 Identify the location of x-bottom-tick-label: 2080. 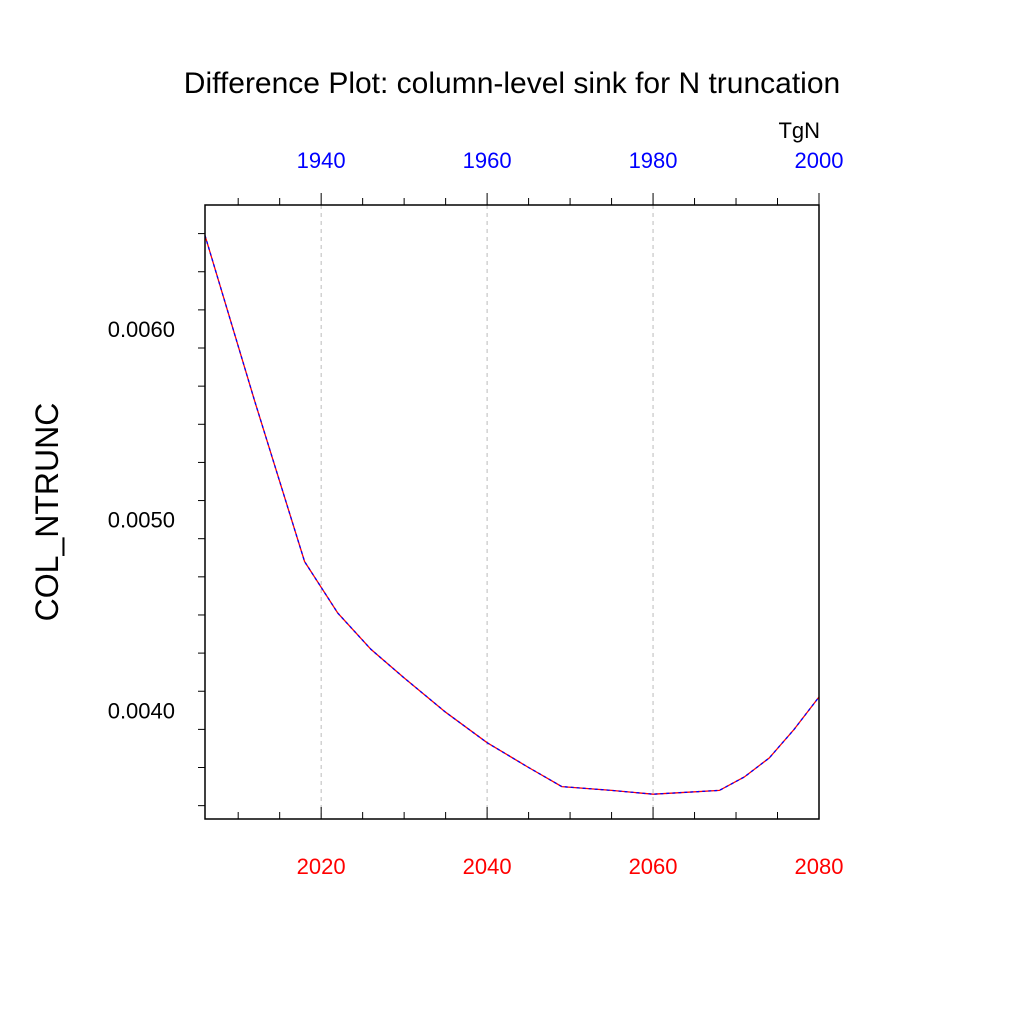
(819, 866).